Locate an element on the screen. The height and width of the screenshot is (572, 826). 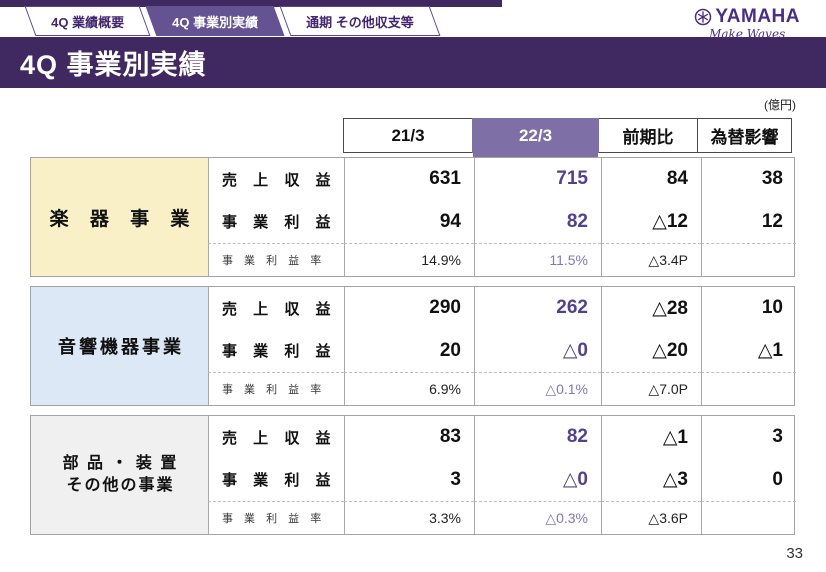
value-為替影響: 10 is located at coordinates (748, 308).